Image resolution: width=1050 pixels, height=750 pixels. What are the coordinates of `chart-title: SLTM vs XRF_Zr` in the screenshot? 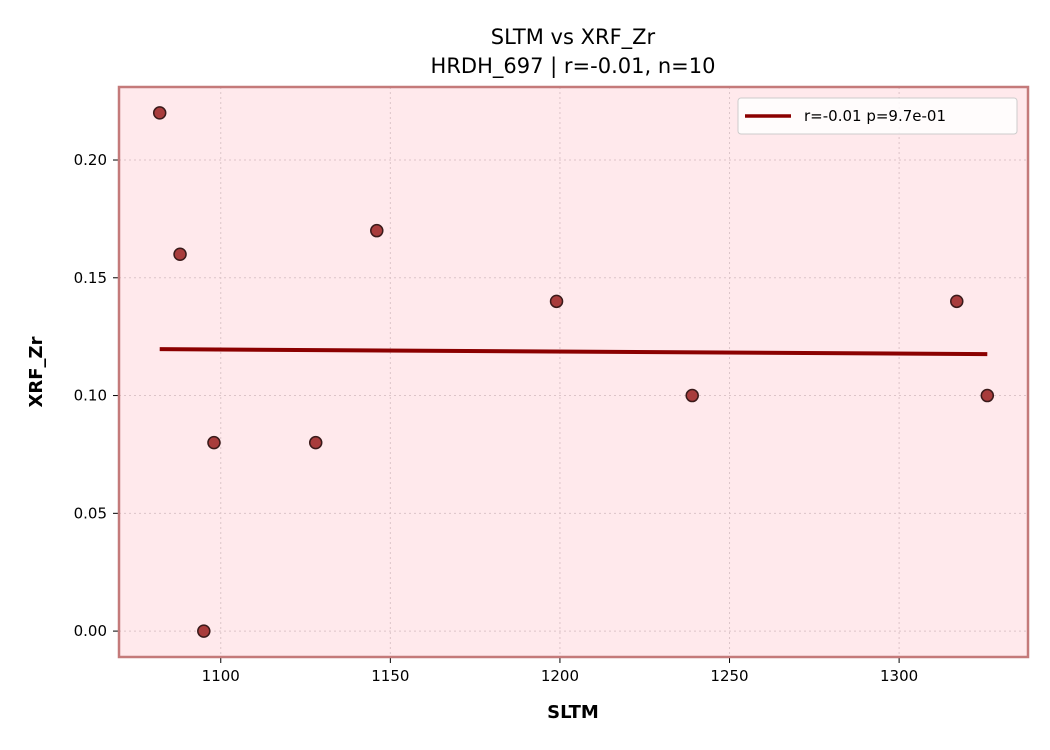 It's located at (573, 37).